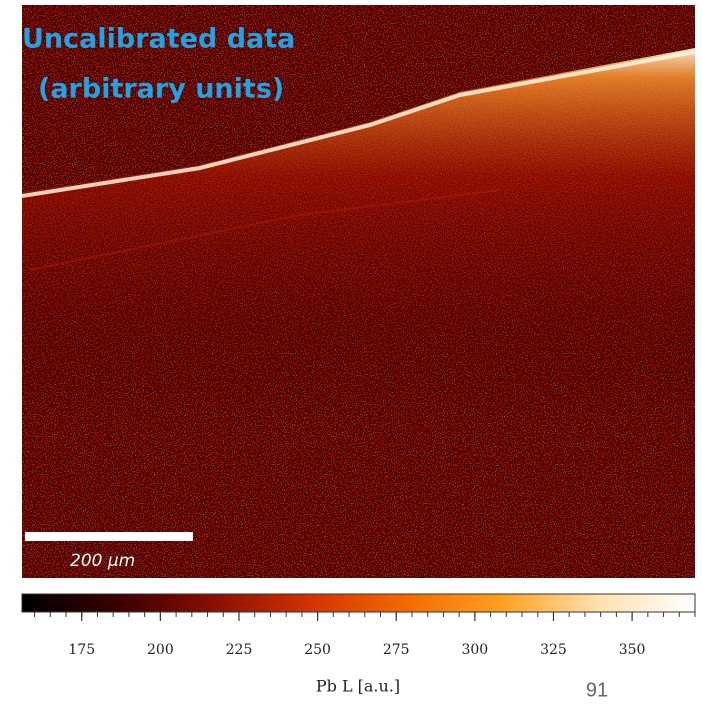 The width and height of the screenshot is (702, 707). What do you see at coordinates (396, 650) in the screenshot?
I see `tick-label: 275` at bounding box center [396, 650].